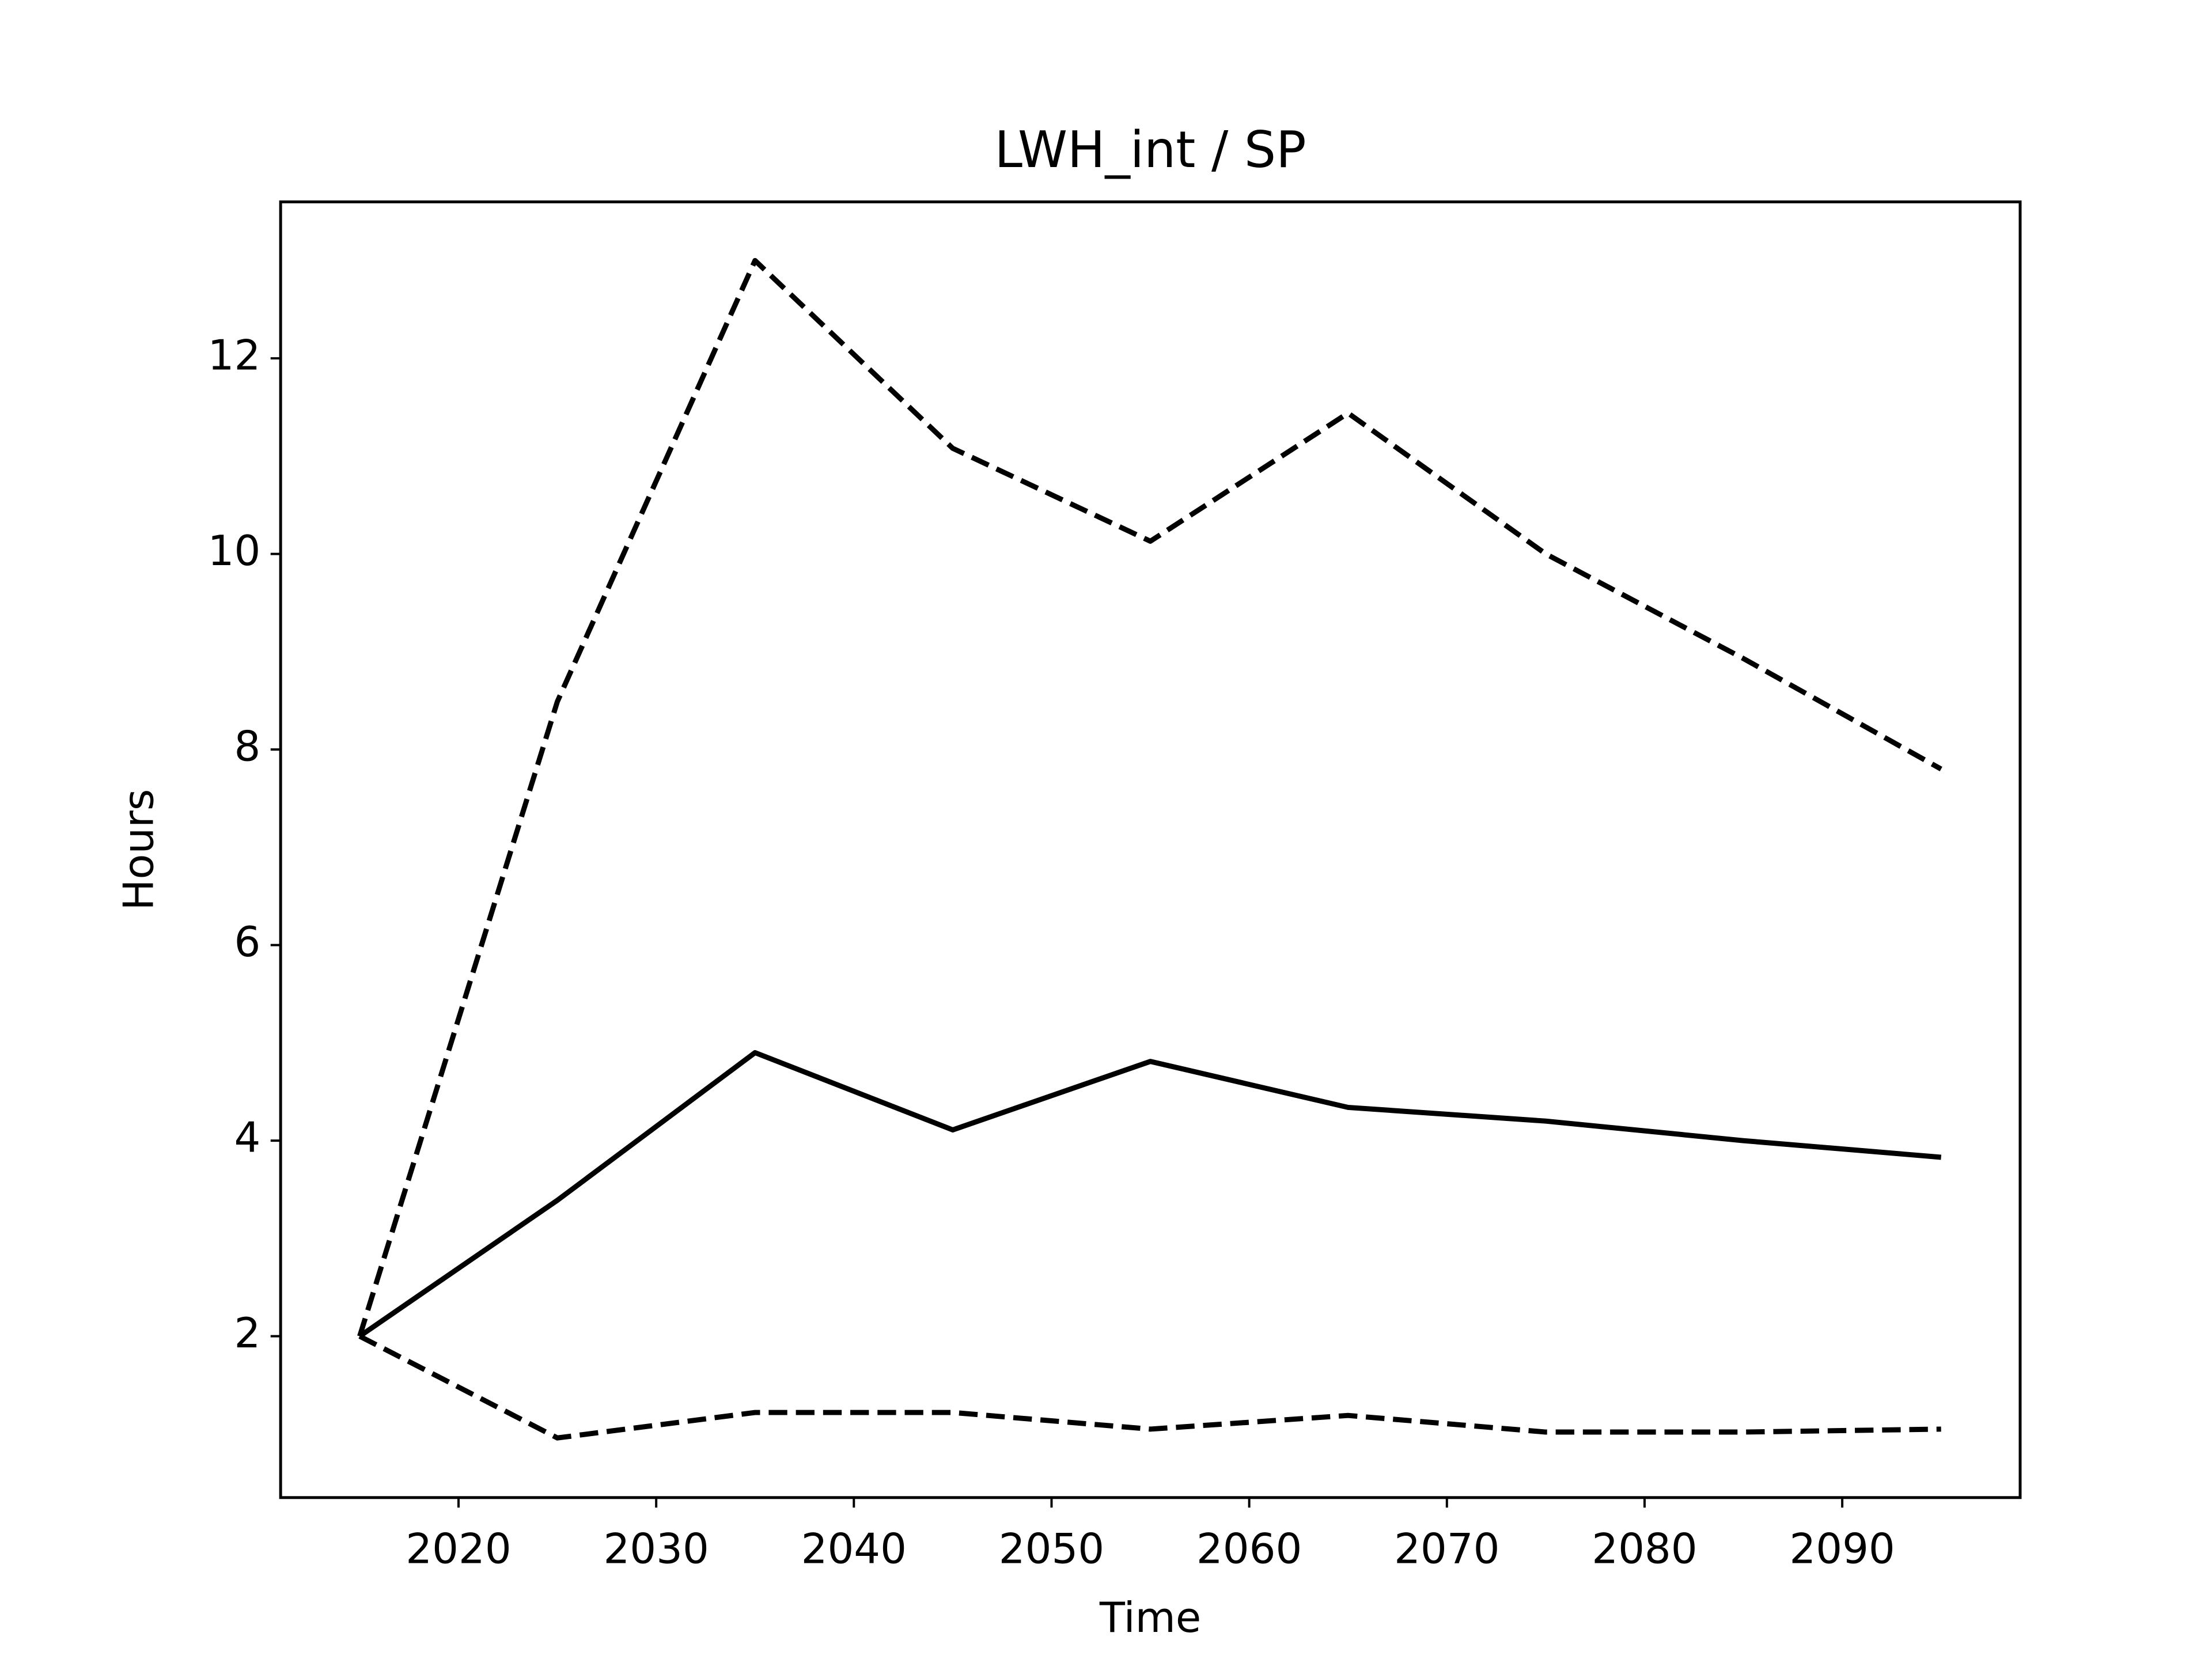 The height and width of the screenshot is (1659, 2212). What do you see at coordinates (1150, 149) in the screenshot?
I see `chart-title: LWH_int / SP` at bounding box center [1150, 149].